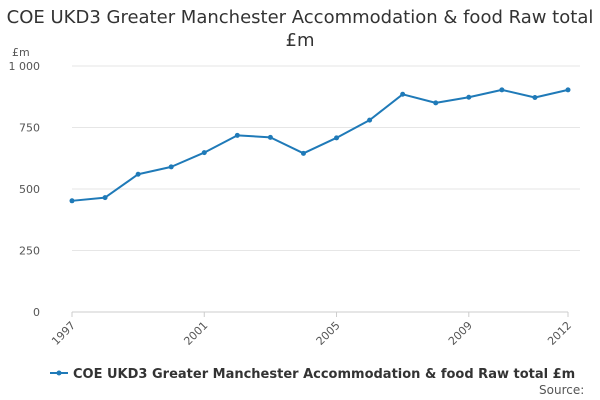  I want to click on y-tick-label: 750, so click(29, 128).